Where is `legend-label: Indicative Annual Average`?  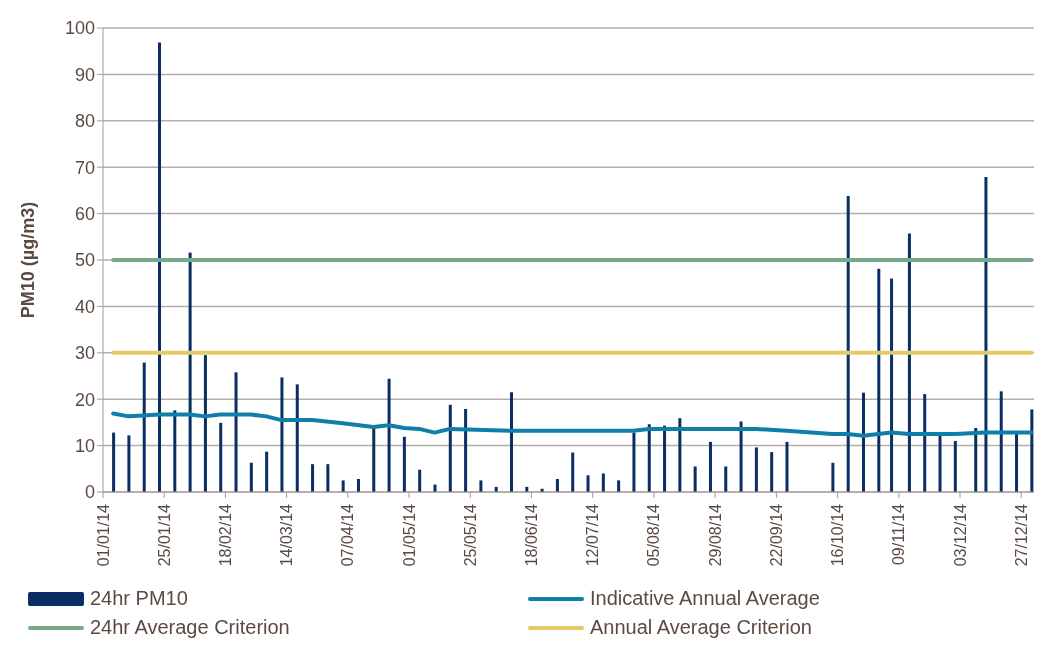 legend-label: Indicative Annual Average is located at coordinates (705, 598).